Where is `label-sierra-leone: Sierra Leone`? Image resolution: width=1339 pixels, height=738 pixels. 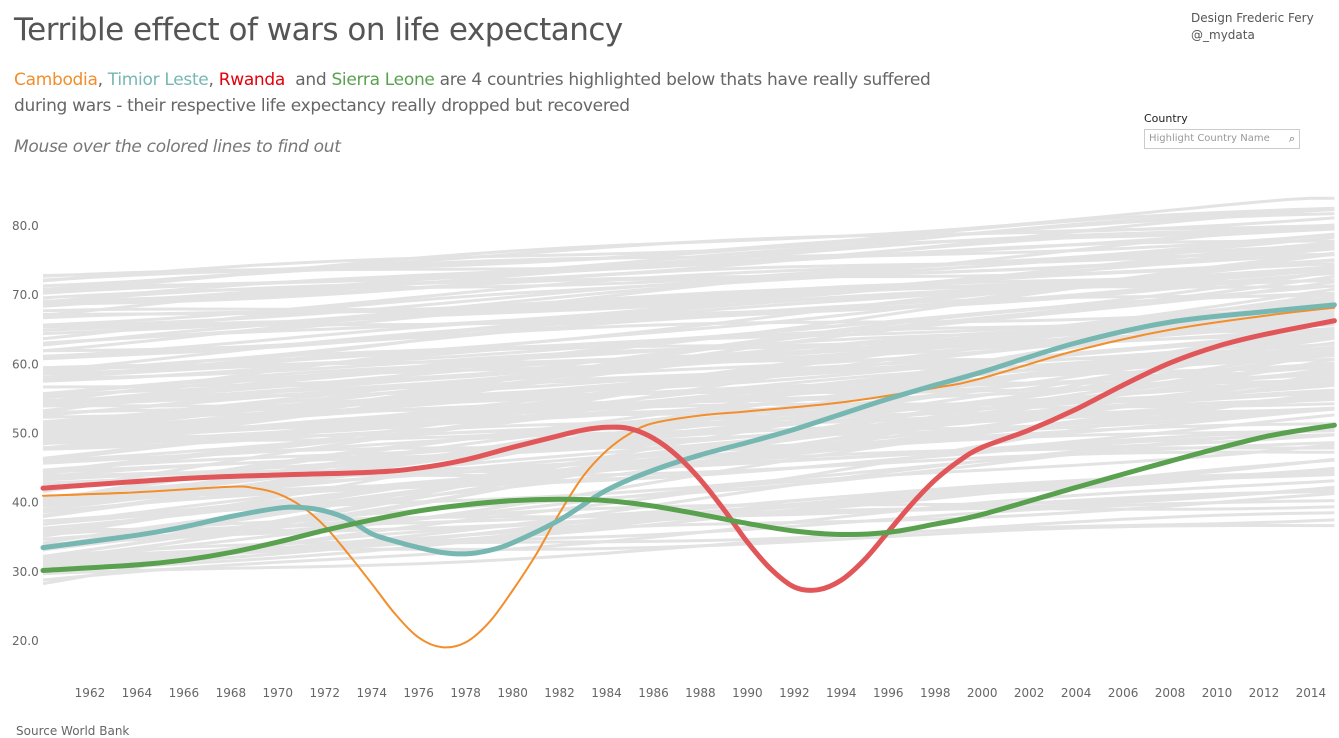 label-sierra-leone: Sierra Leone is located at coordinates (383, 80).